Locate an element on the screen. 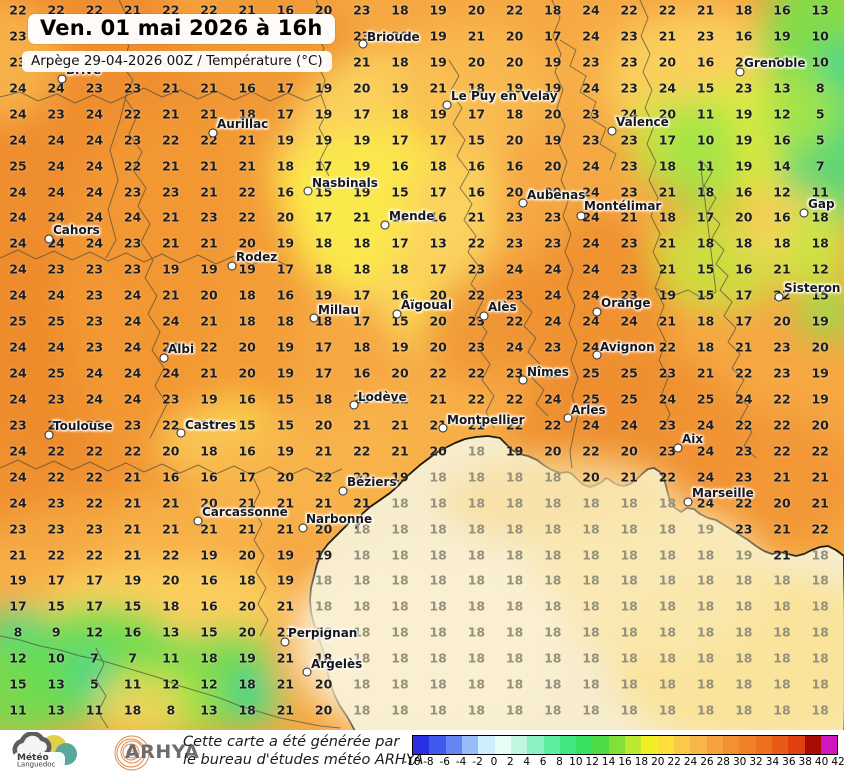 This screenshot has height=775, width=844. temp-value: 25 is located at coordinates (18, 166).